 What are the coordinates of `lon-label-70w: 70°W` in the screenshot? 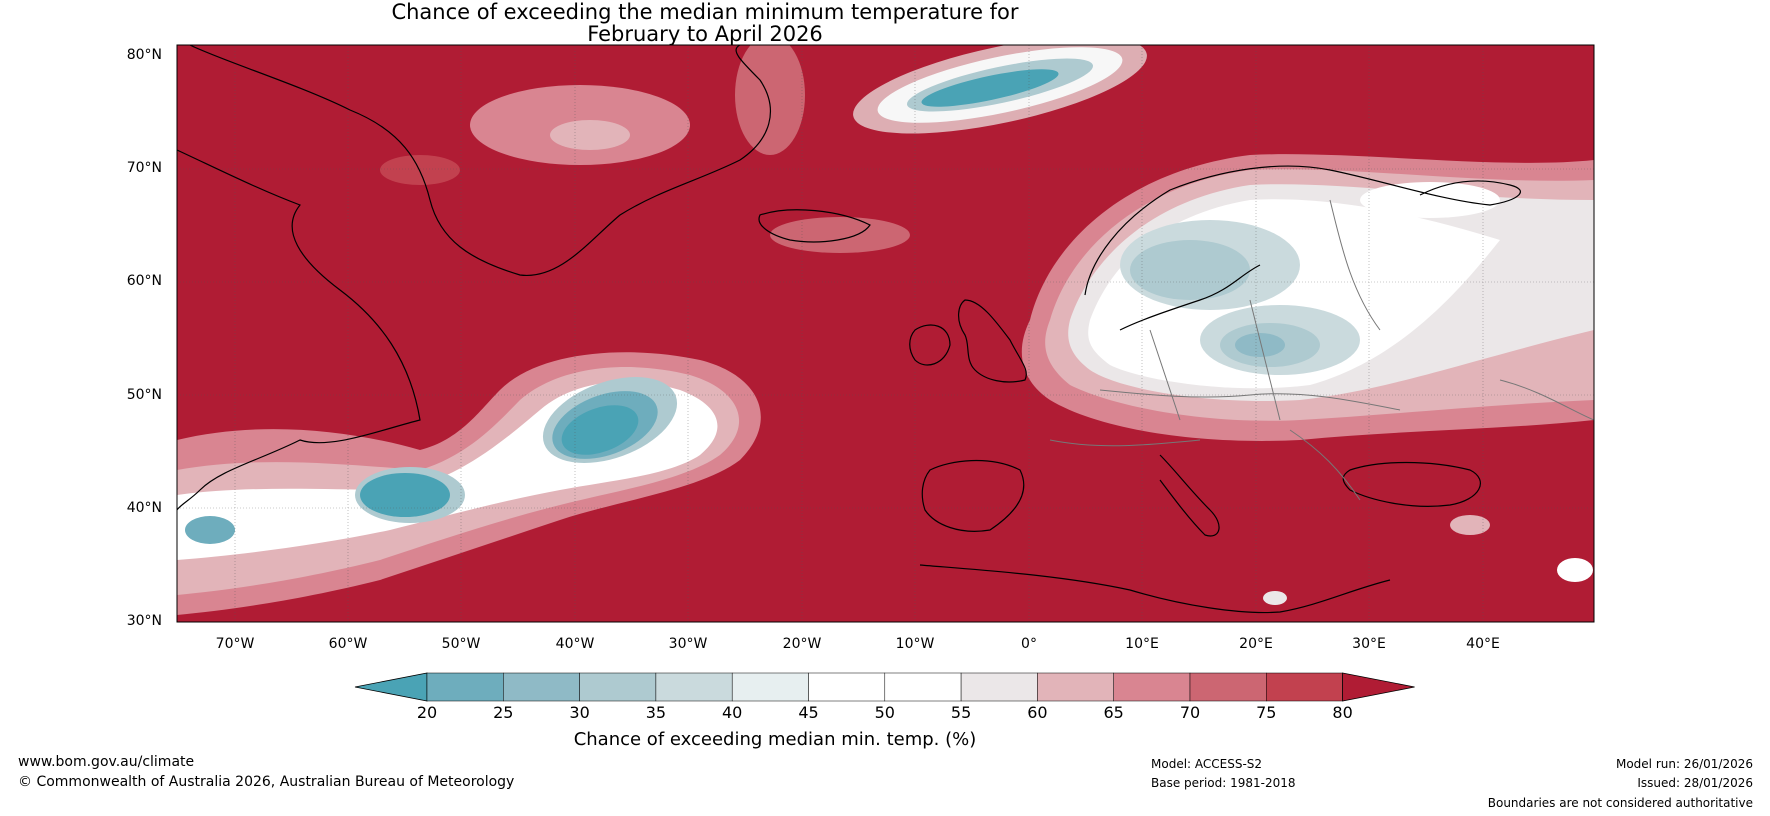 It's located at (235, 644).